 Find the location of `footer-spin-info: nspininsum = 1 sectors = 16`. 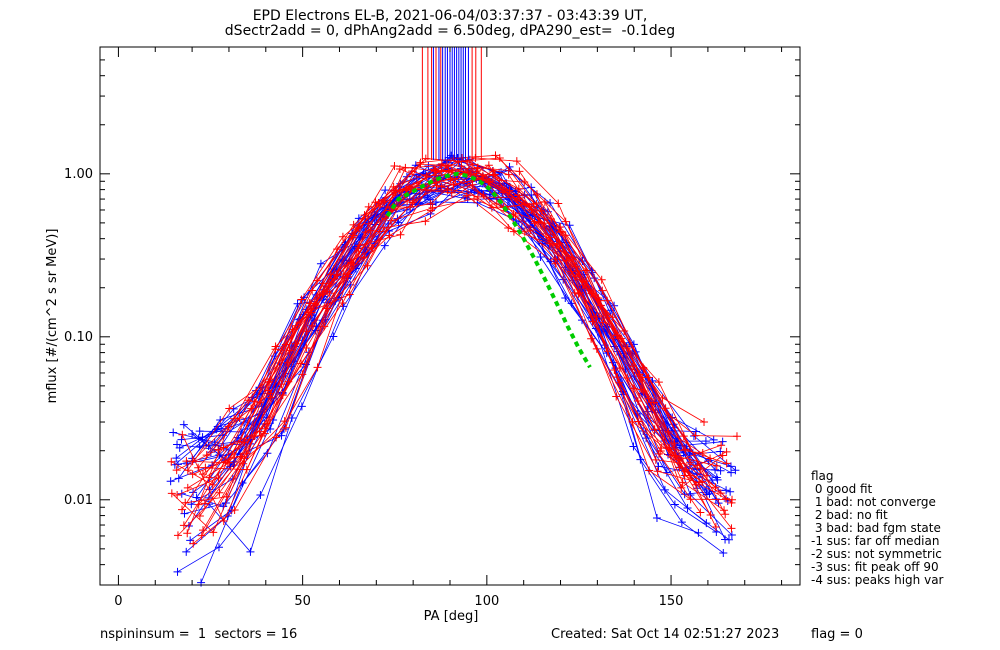

footer-spin-info: nspininsum = 1 sectors = 16 is located at coordinates (199, 634).